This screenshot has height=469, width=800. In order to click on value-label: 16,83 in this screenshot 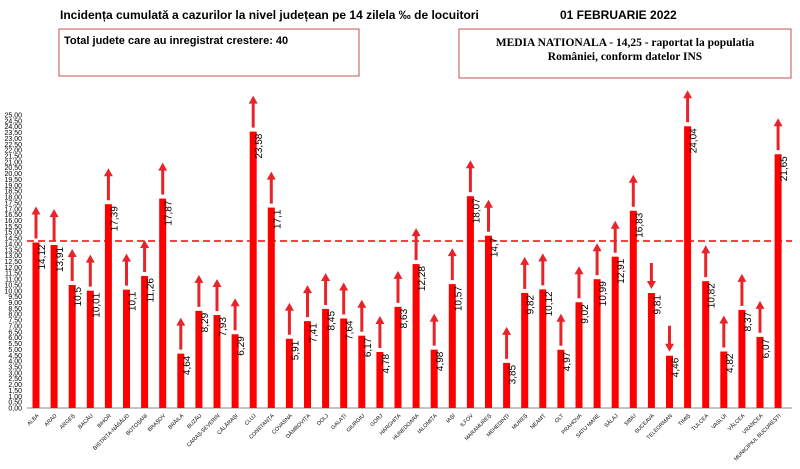, I will do `click(639, 224)`.